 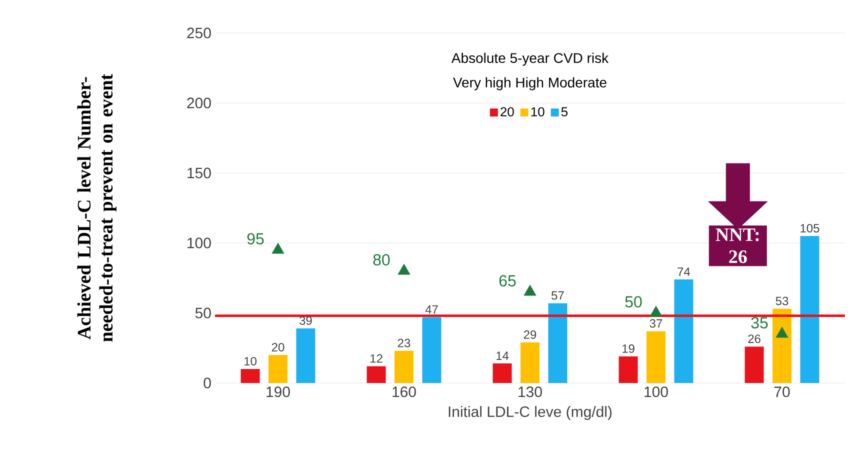 What do you see at coordinates (376, 358) in the screenshot?
I see `data-label: 12` at bounding box center [376, 358].